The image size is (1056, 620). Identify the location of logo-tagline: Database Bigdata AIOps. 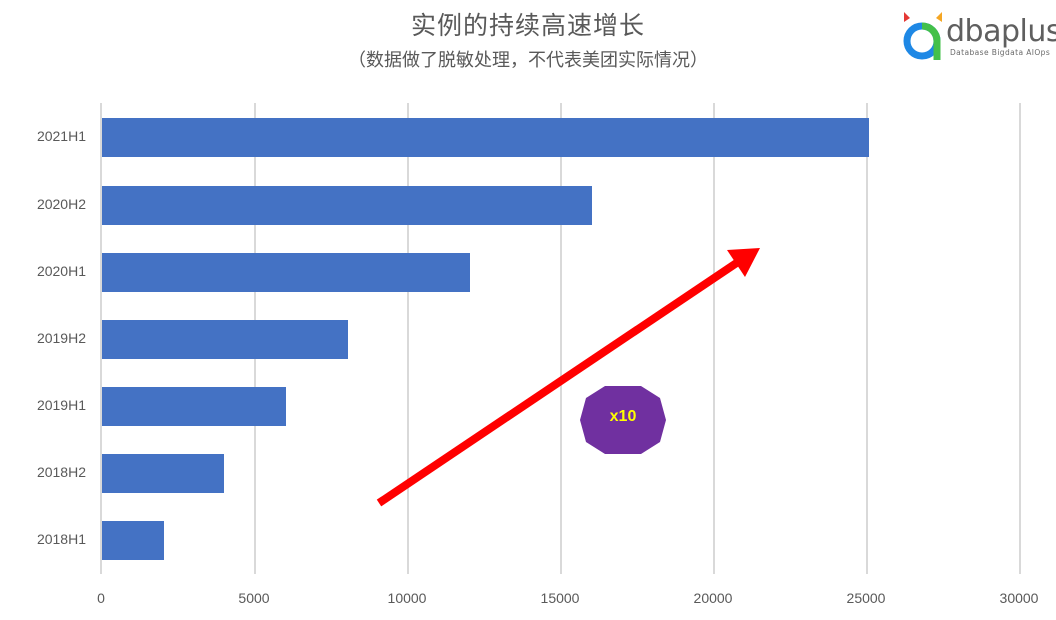
(1000, 52).